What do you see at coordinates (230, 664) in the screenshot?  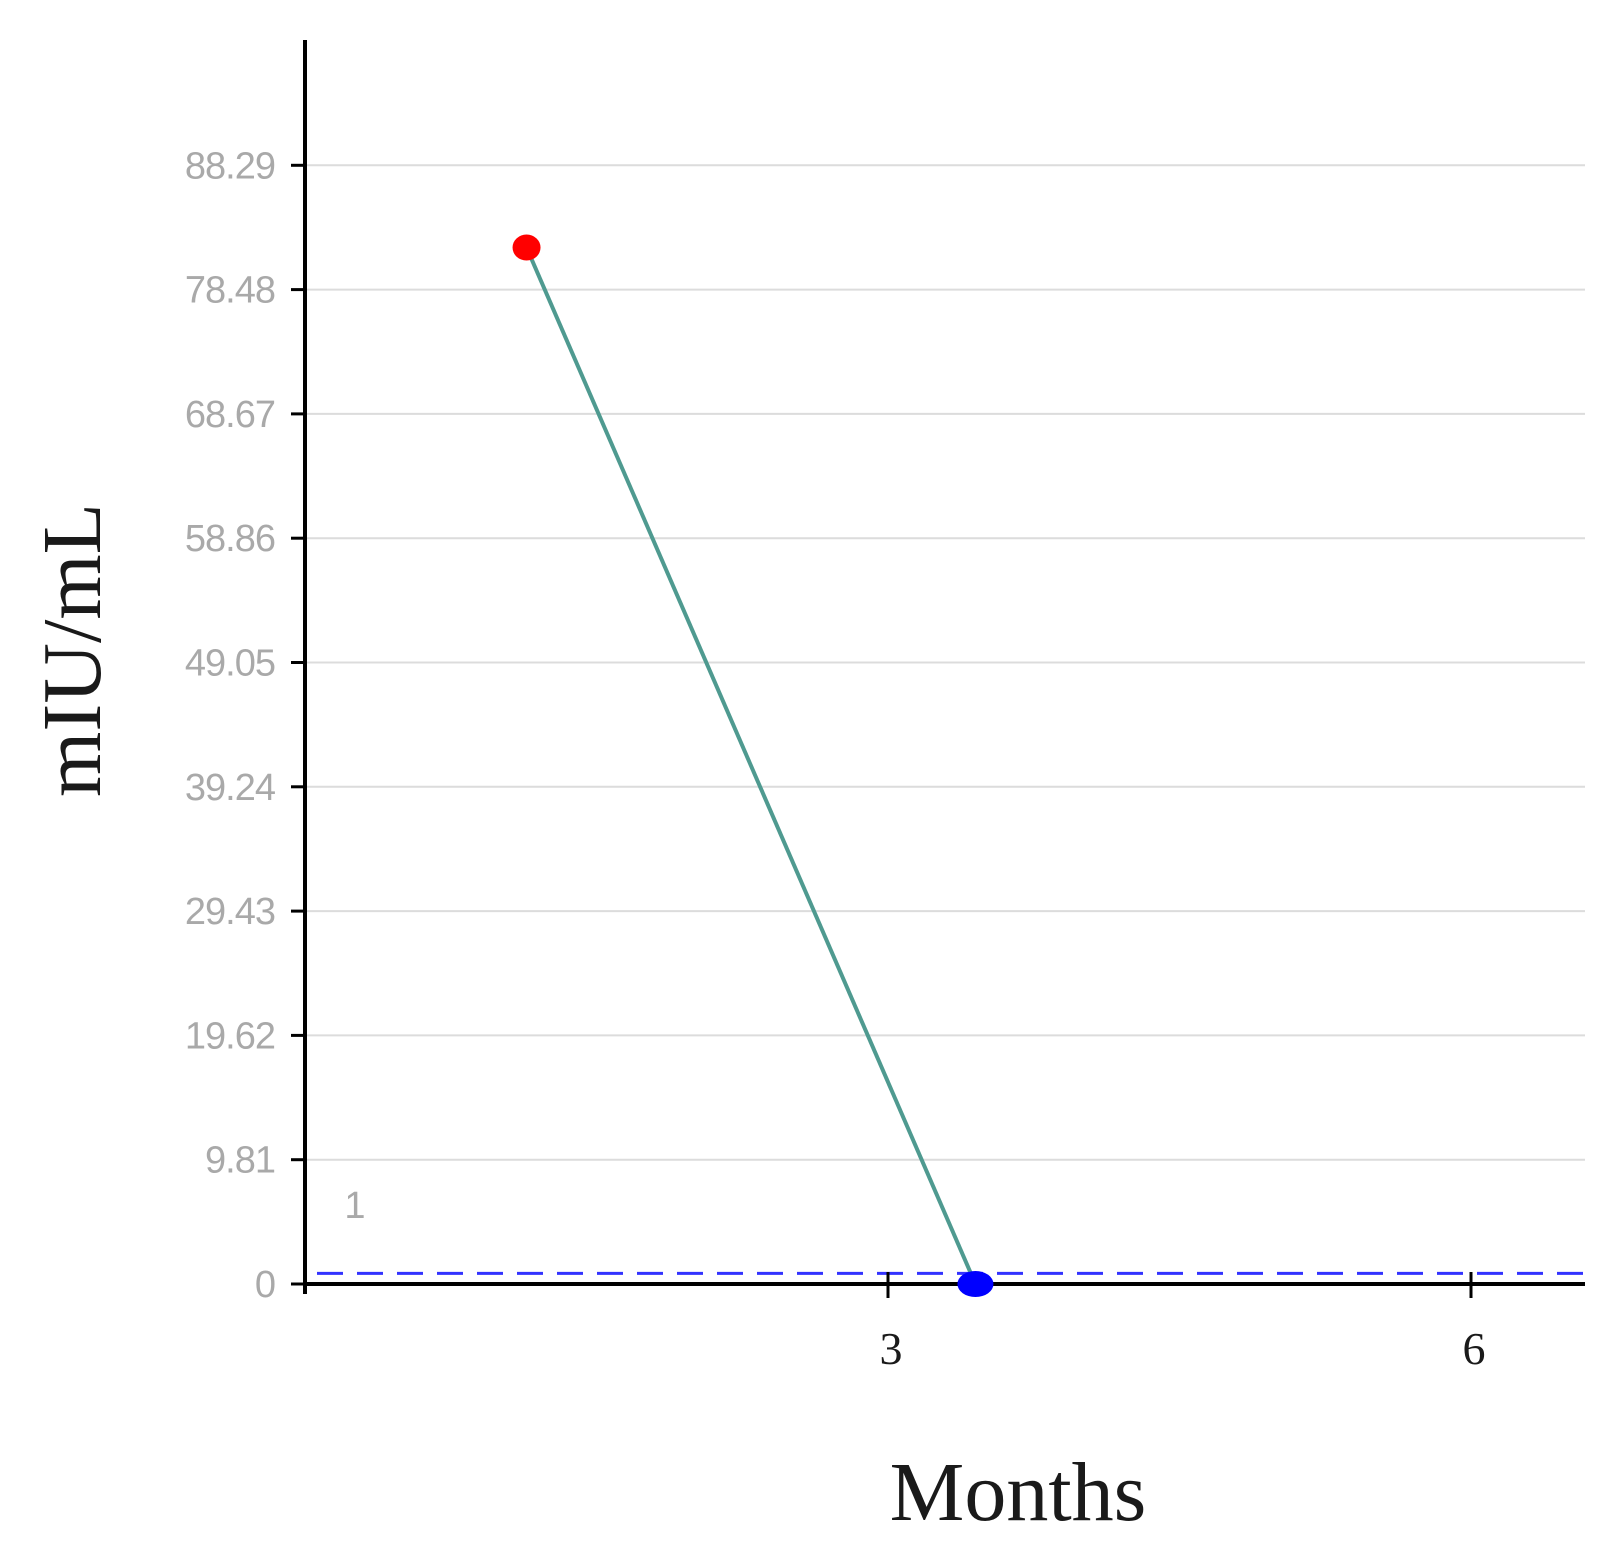 I see `y-tick-label: 49.05` at bounding box center [230, 664].